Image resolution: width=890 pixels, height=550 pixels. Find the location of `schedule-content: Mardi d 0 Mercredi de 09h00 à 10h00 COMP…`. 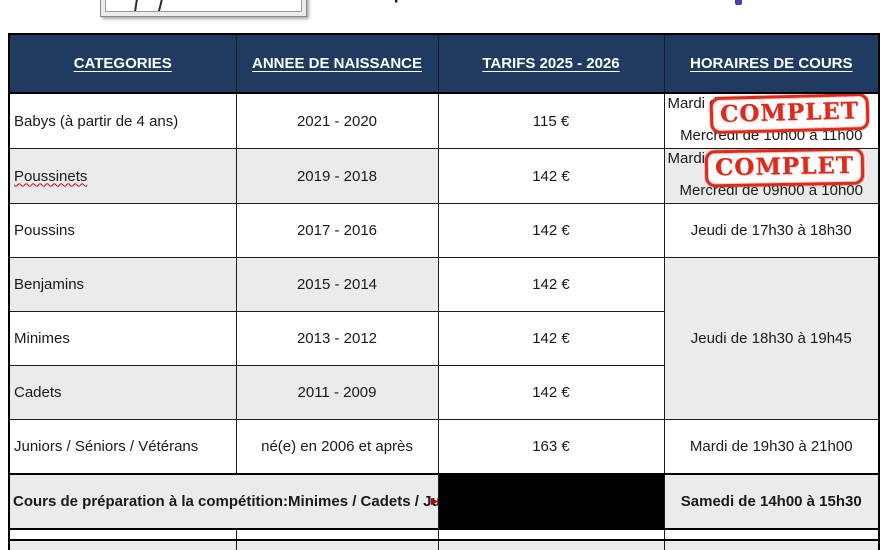

schedule-content: Mardi d 0 Mercredi de 09h00 à 10h00 COMP… is located at coordinates (771, 176).